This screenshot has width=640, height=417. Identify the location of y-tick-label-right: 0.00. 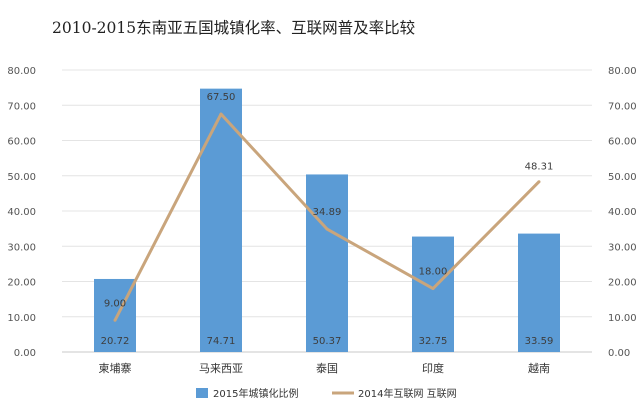
(619, 353).